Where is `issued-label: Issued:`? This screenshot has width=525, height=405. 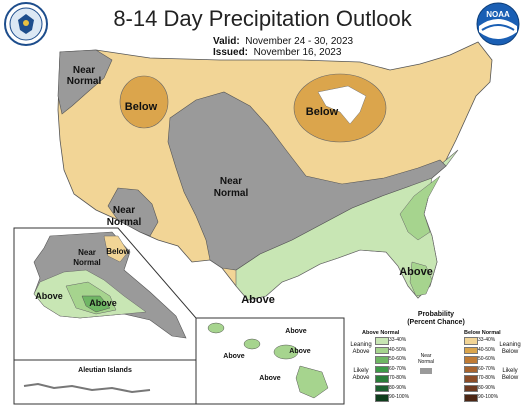 issued-label: Issued: is located at coordinates (231, 52).